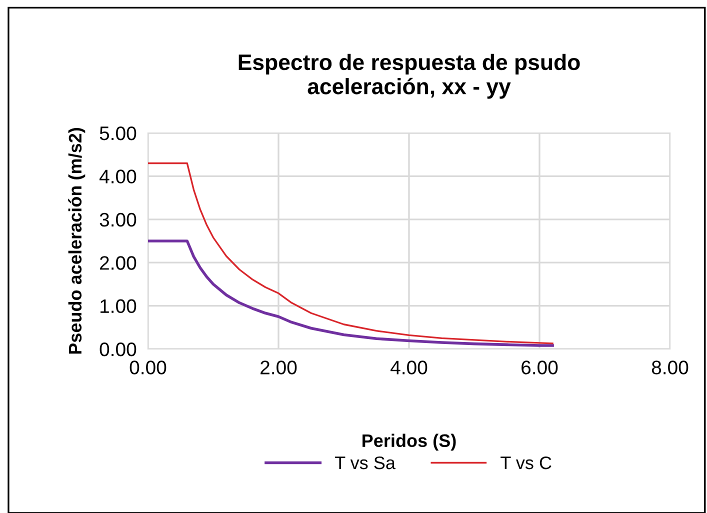 This screenshot has height=513, width=707. I want to click on legend-label: T vs Sa, so click(365, 463).